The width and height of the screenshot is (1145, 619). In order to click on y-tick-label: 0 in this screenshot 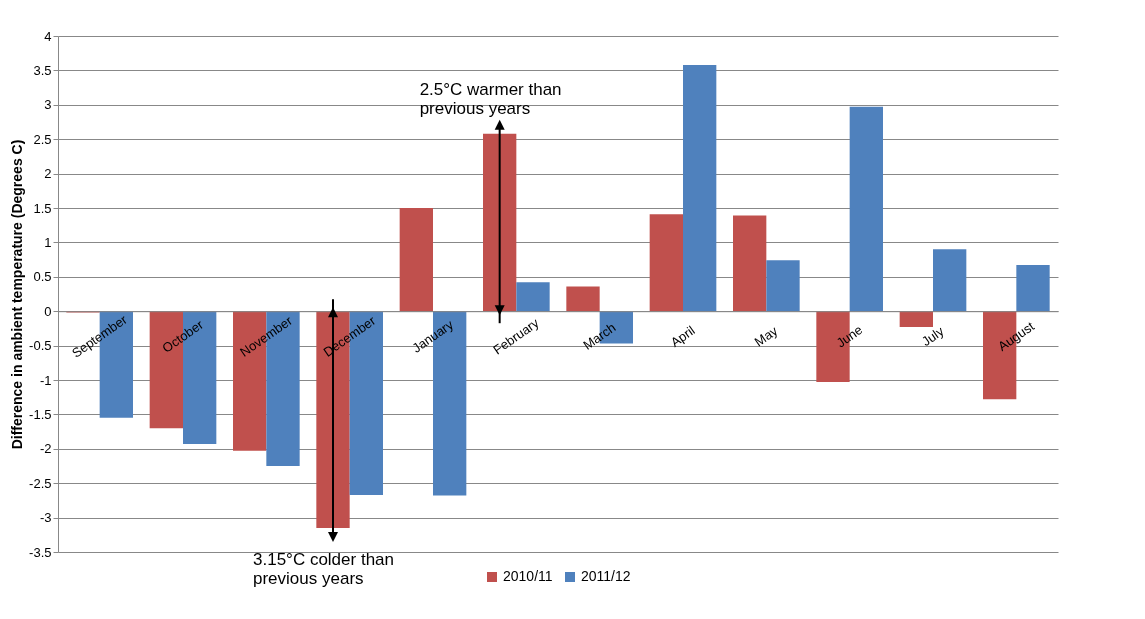, I will do `click(48, 311)`.